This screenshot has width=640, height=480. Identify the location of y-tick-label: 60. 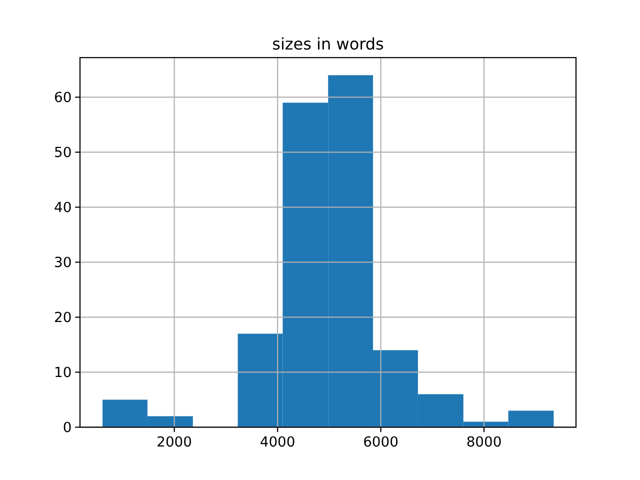
(63, 98).